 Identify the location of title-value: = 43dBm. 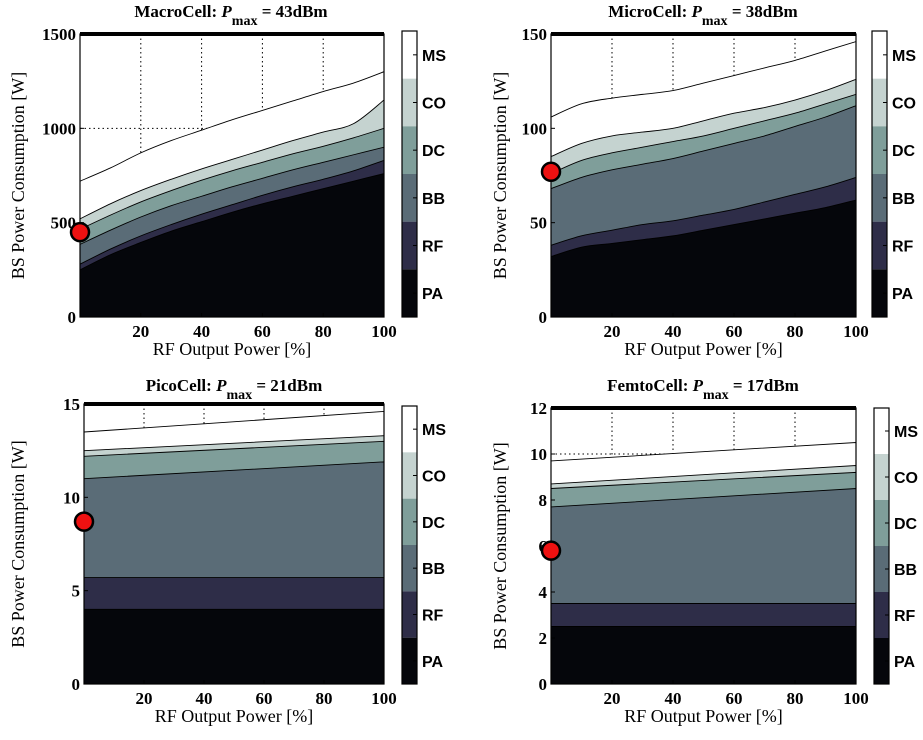
(292, 11).